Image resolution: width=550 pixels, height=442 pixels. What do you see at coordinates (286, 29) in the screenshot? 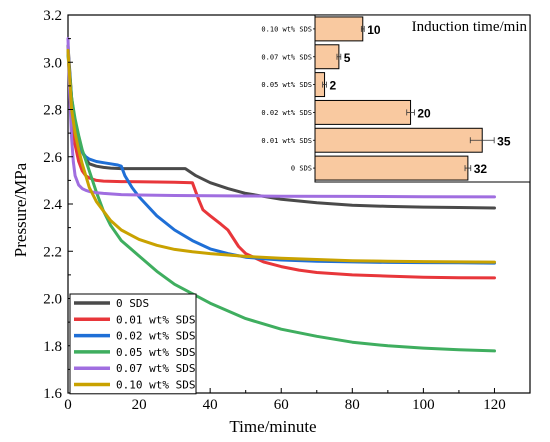
I see `inset-category-label: 0.10 wt% SDS` at bounding box center [286, 29].